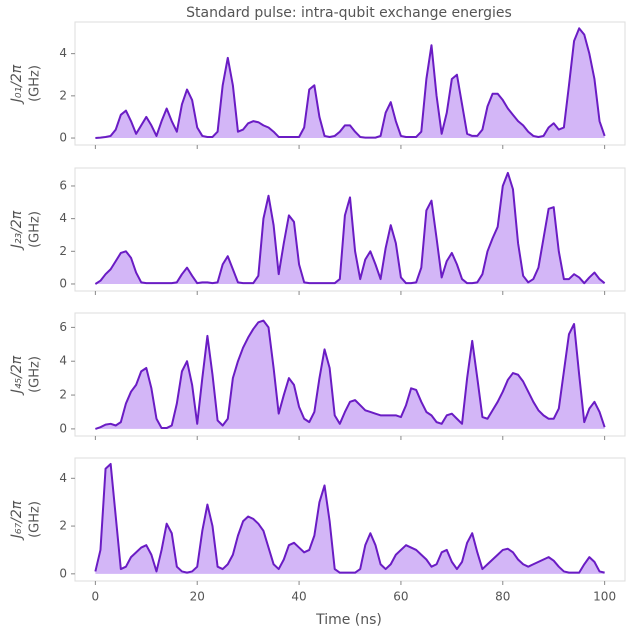 This screenshot has width=635, height=634. What do you see at coordinates (17, 375) in the screenshot?
I see `y-axis-label: J₄₅/2π` at bounding box center [17, 375].